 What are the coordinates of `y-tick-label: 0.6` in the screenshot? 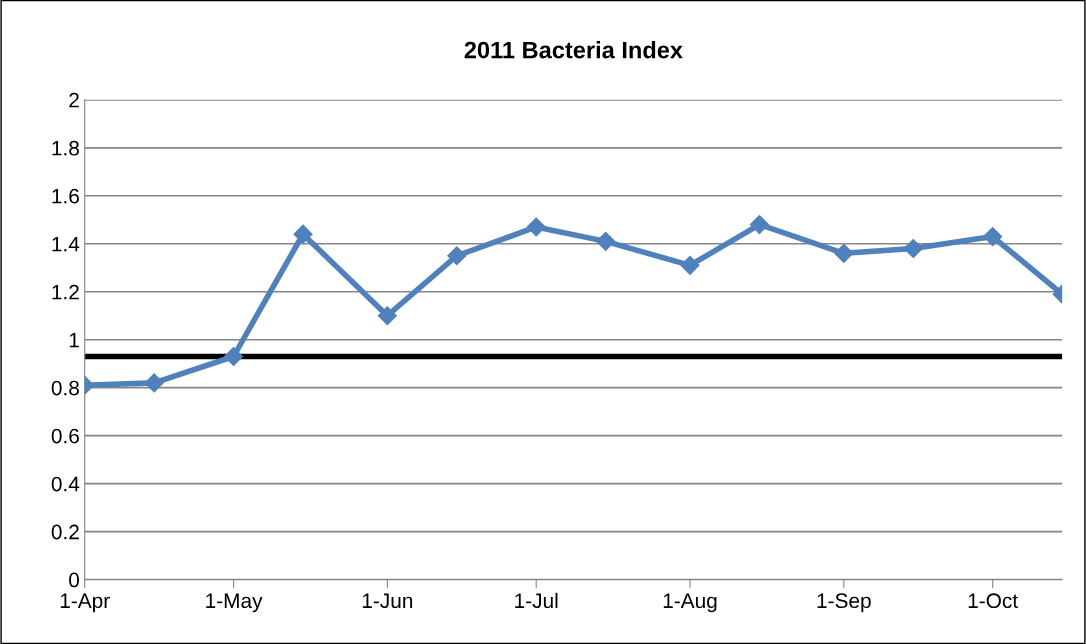 It's located at (65, 436).